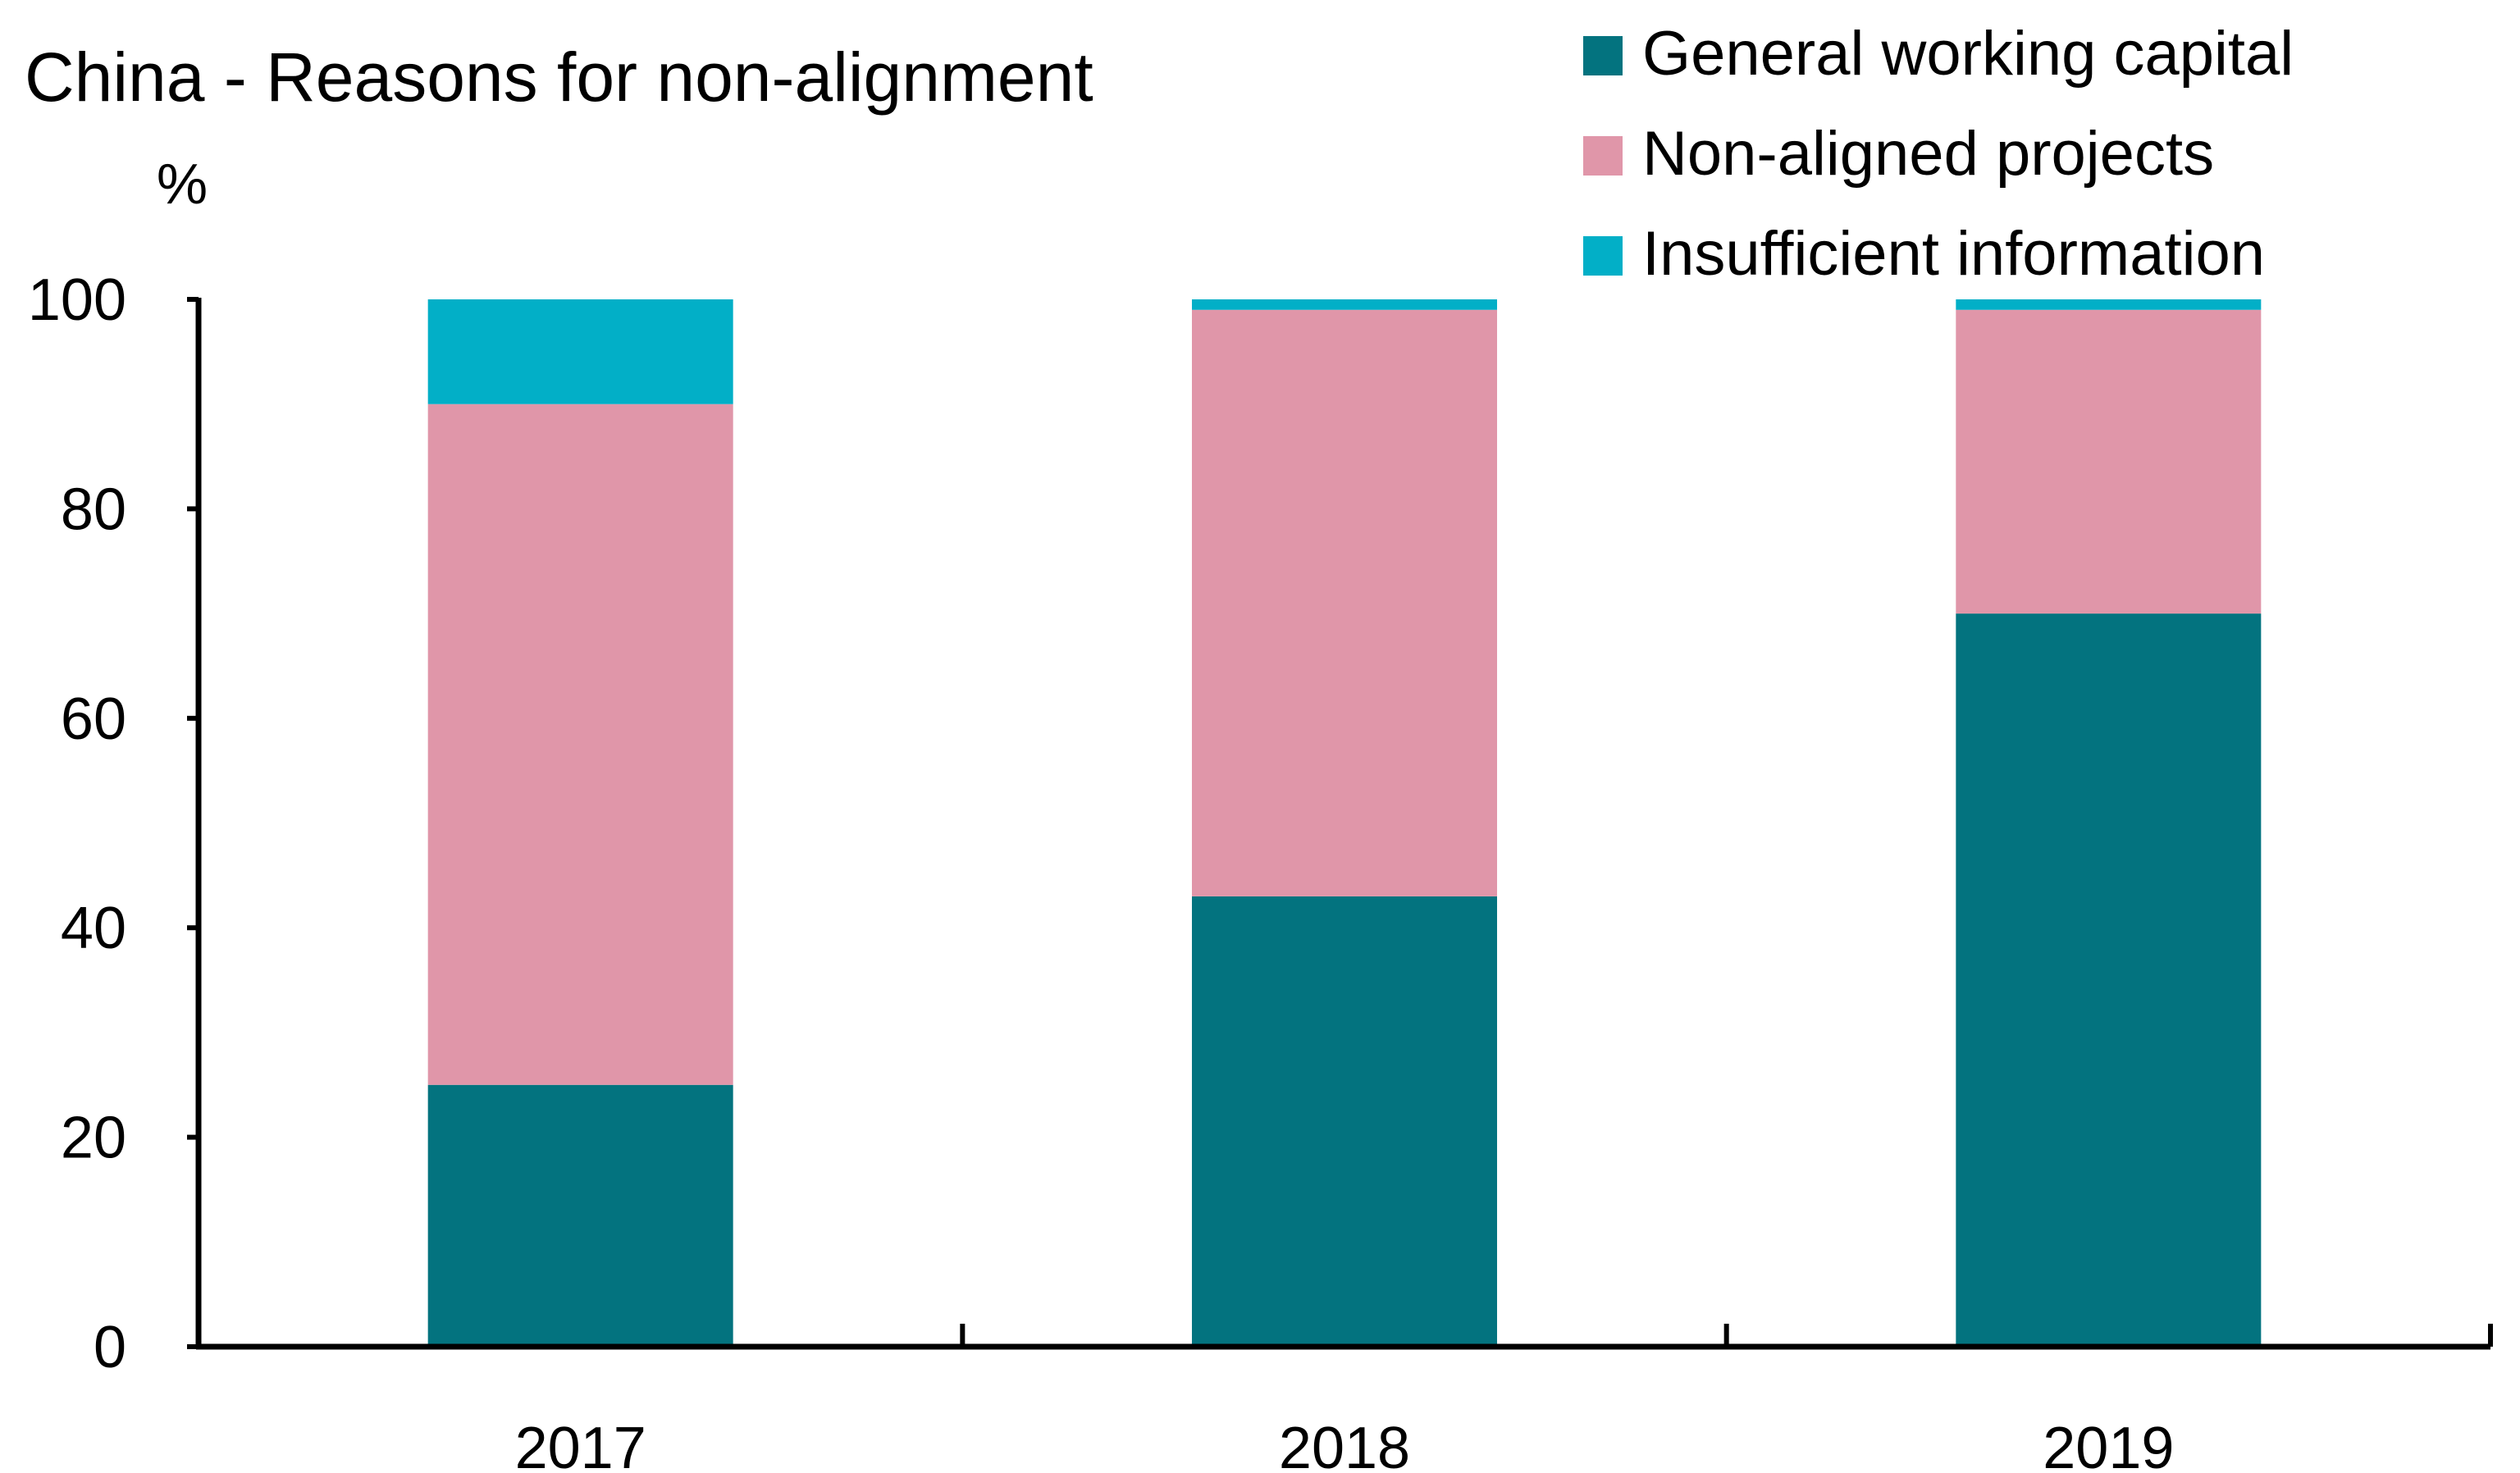 The image size is (2520, 1473). I want to click on y-tick-label: 0, so click(110, 1347).